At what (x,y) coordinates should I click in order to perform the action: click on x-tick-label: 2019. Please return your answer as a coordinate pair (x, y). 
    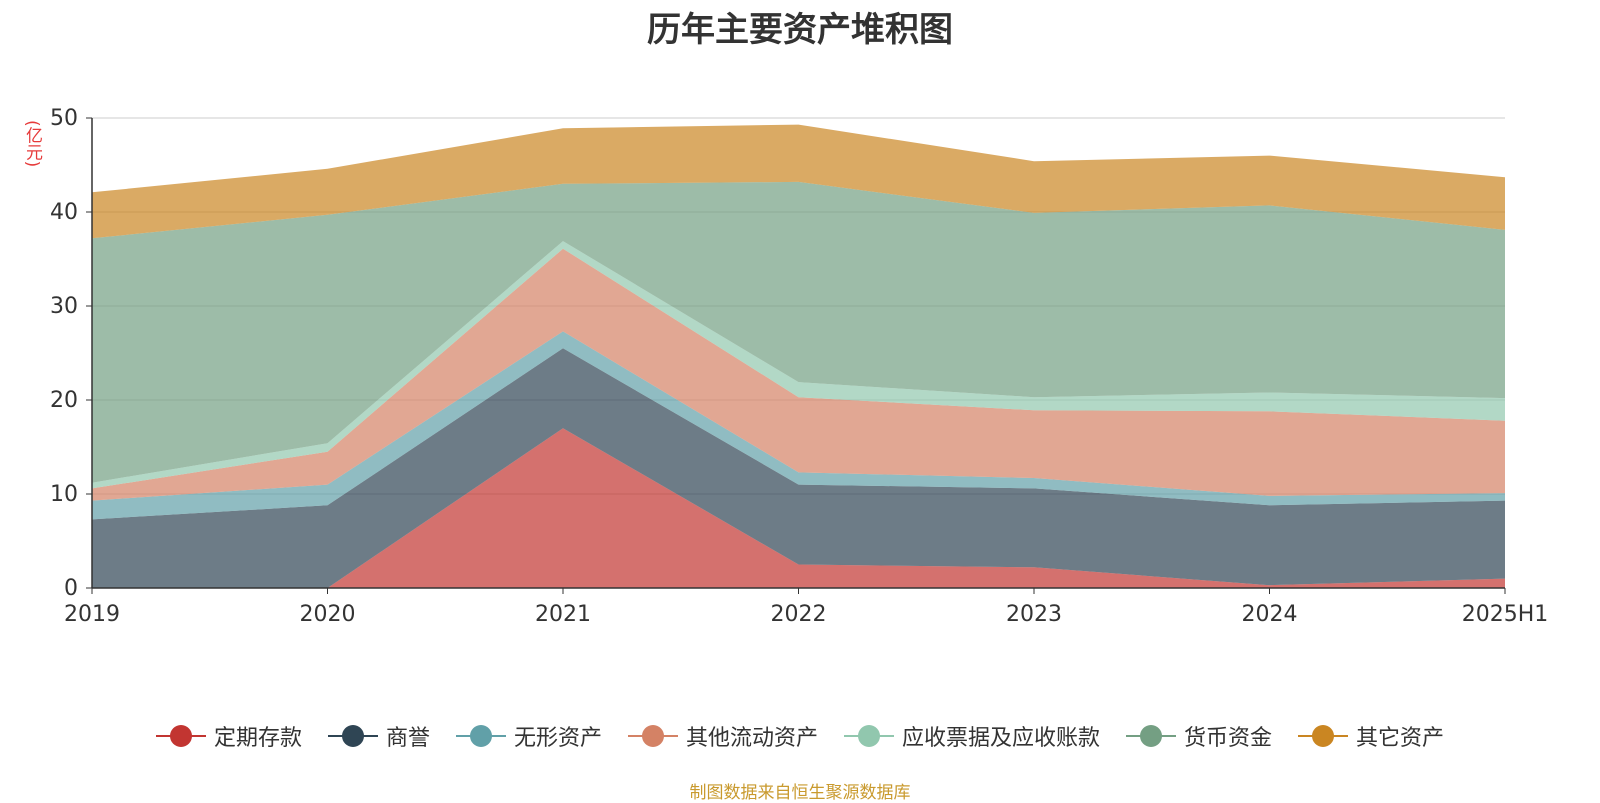
    Looking at the image, I should click on (92, 614).